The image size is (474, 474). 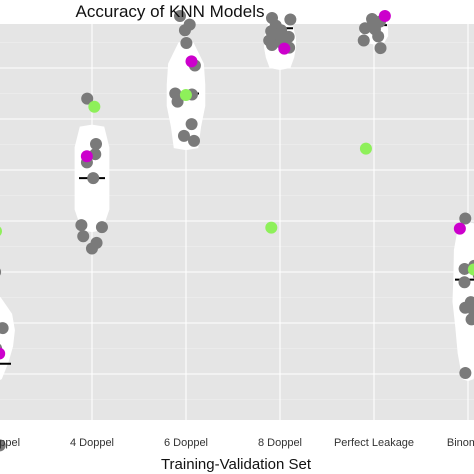 What do you see at coordinates (10, 443) in the screenshot?
I see `x-tick-label-2-doppel: 2 Doppel` at bounding box center [10, 443].